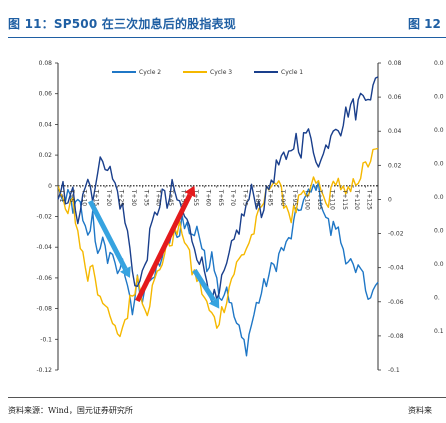  I want to click on x-tick-label: T+100, so click(307, 199).